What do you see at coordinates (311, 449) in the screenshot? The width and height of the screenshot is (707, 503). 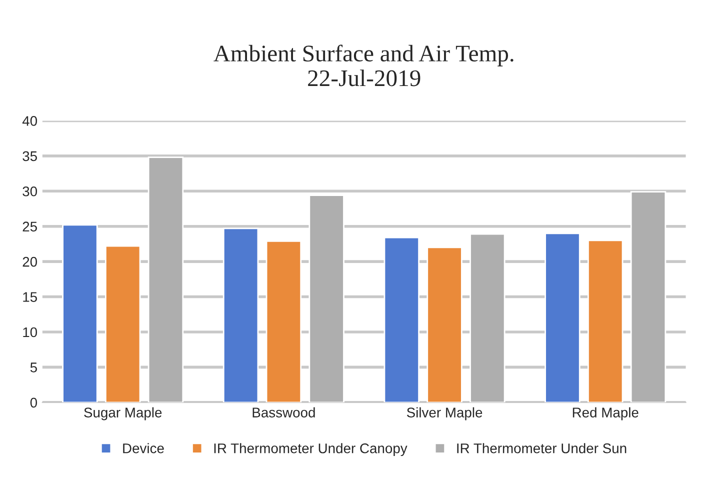 I see `legend-label: IR Thermometer Under Canopy` at bounding box center [311, 449].